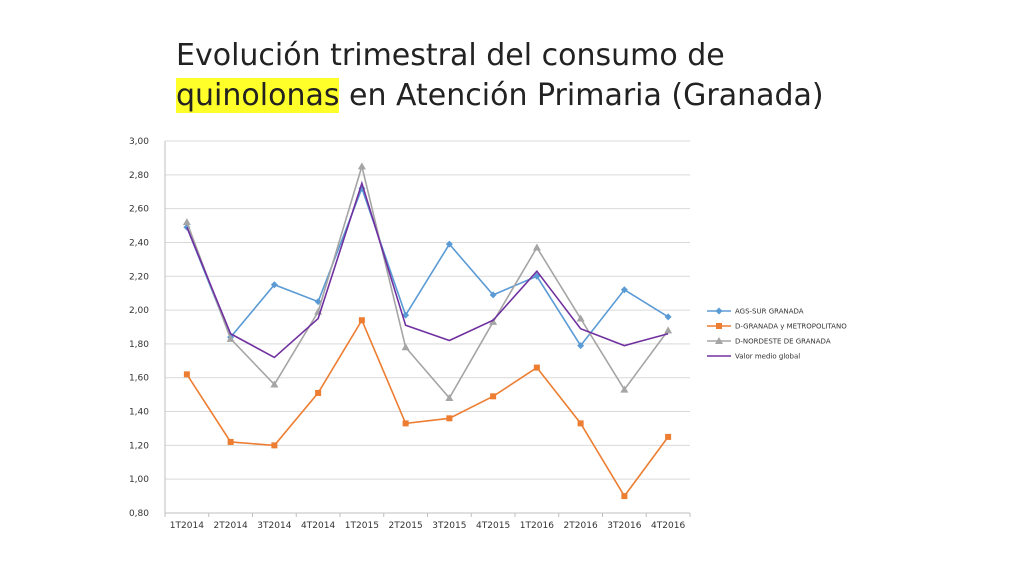  What do you see at coordinates (258, 95) in the screenshot?
I see `title-highlight: quinolonas` at bounding box center [258, 95].